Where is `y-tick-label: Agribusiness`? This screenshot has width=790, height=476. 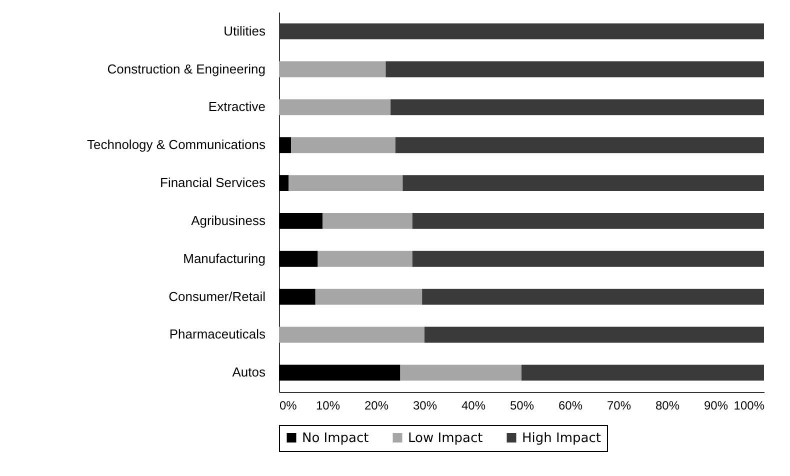 y-tick-label: Agribusiness is located at coordinates (228, 220).